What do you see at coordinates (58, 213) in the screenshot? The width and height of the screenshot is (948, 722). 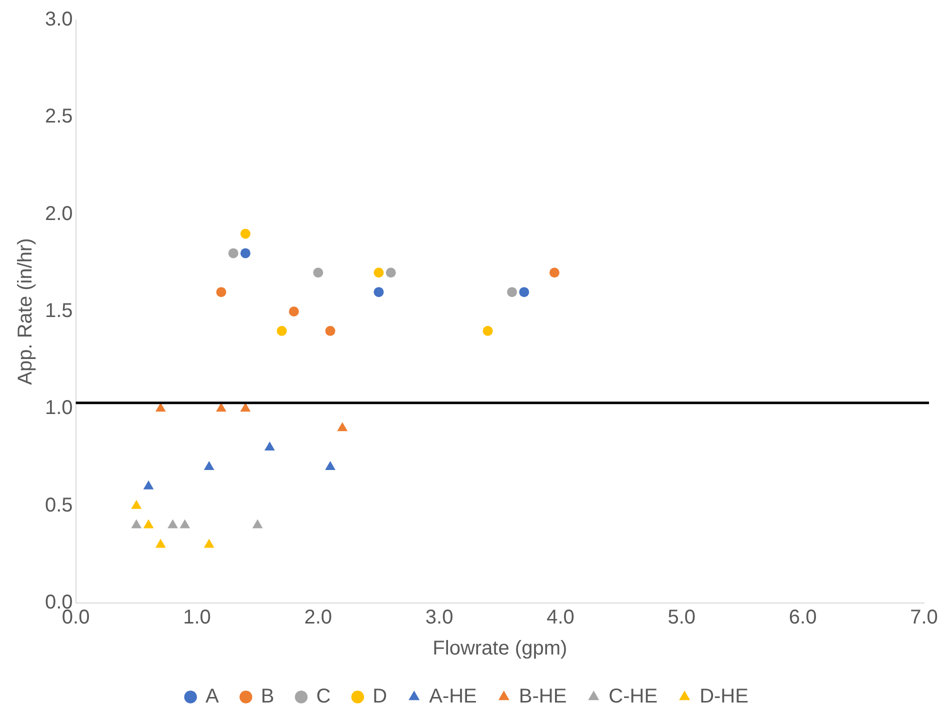 I see `y-tick-label: 2.0` at bounding box center [58, 213].